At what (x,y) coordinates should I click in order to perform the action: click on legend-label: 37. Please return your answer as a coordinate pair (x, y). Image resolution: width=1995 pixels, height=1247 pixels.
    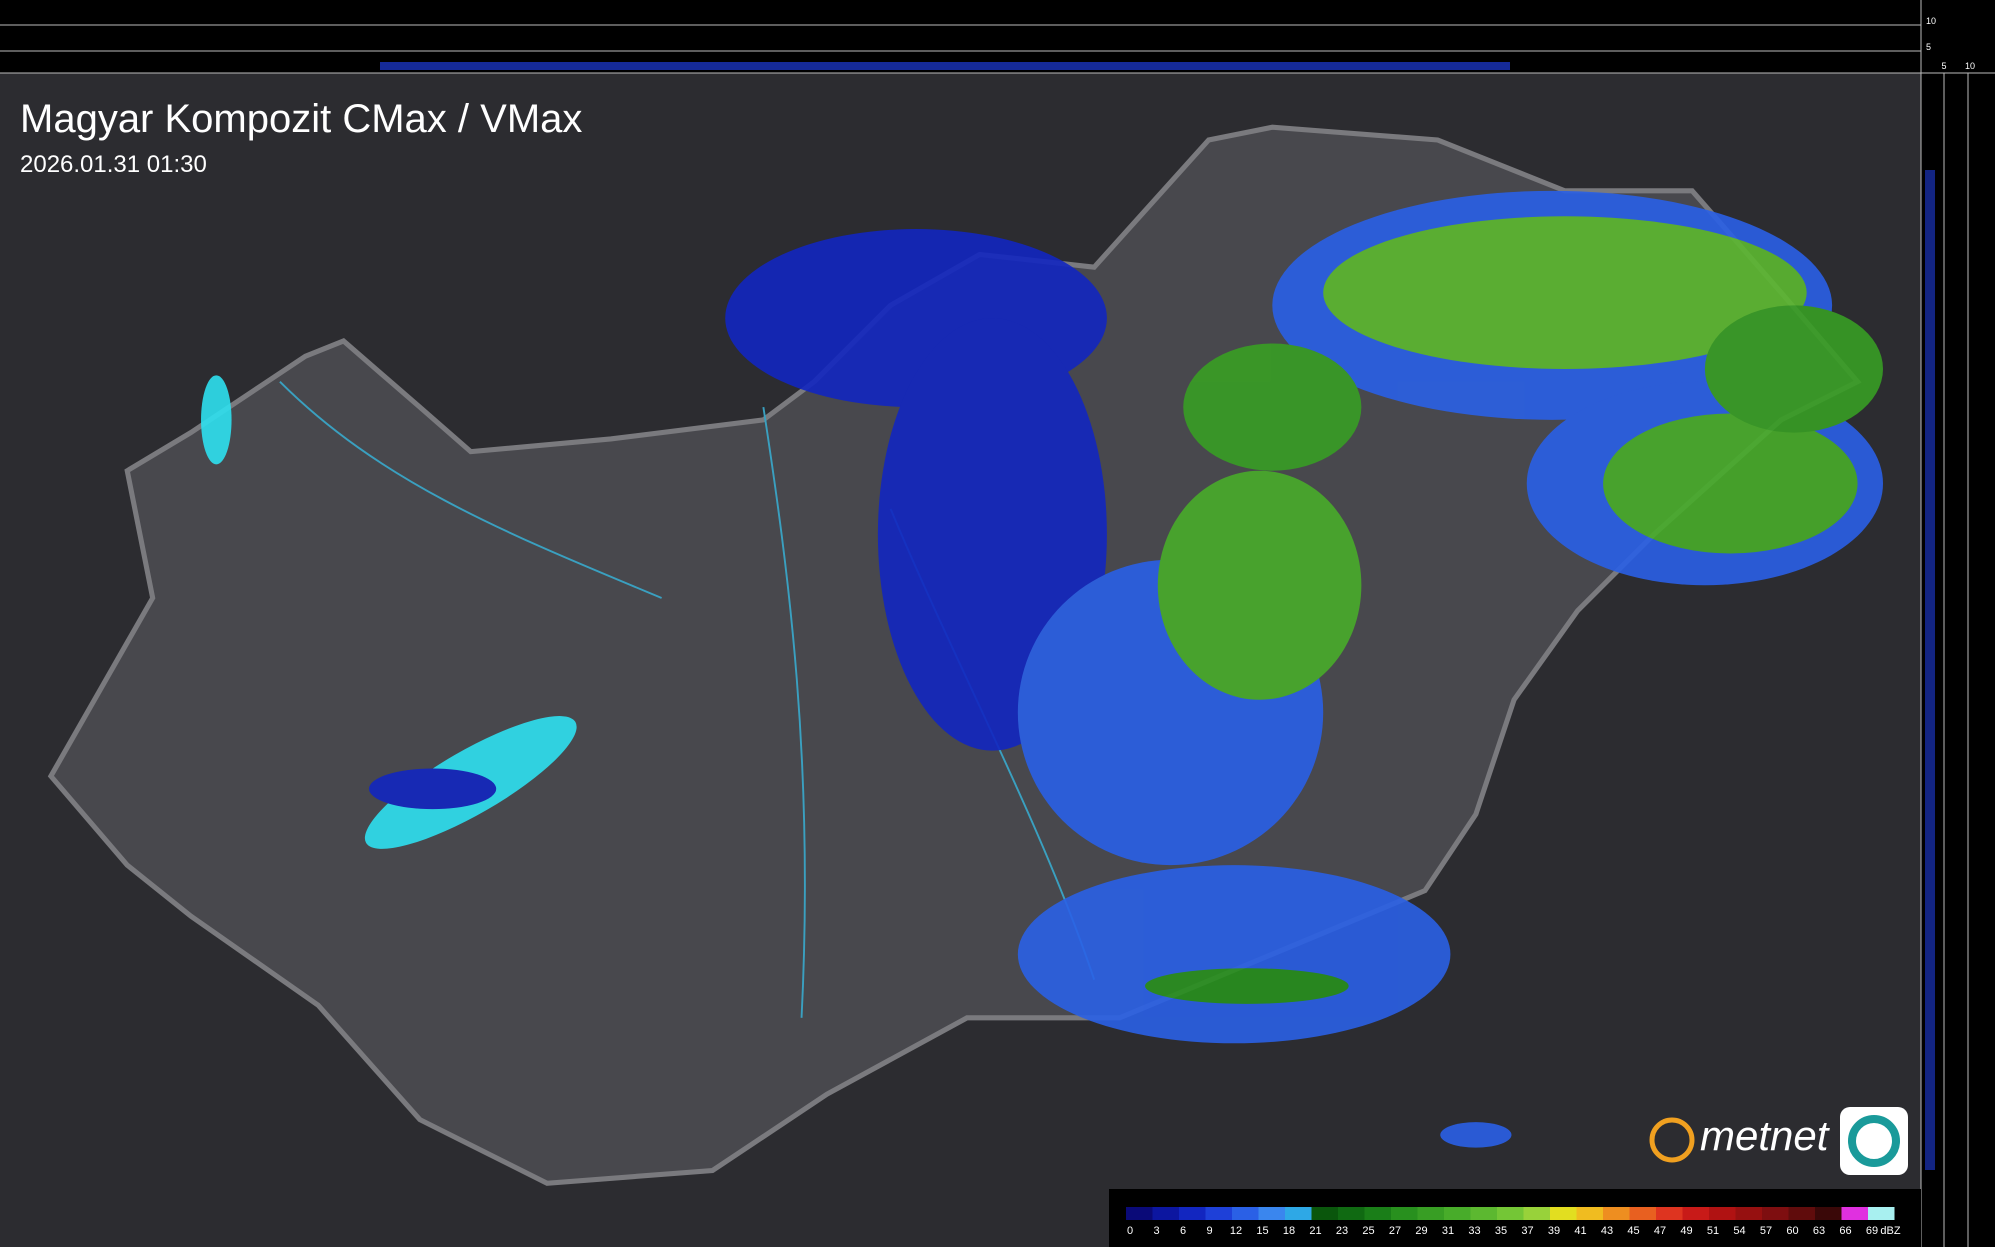
    Looking at the image, I should click on (1527, 1231).